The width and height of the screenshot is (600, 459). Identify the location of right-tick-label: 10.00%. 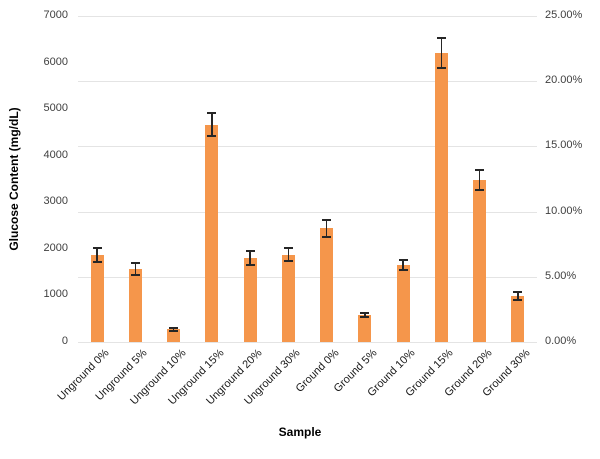
(564, 210).